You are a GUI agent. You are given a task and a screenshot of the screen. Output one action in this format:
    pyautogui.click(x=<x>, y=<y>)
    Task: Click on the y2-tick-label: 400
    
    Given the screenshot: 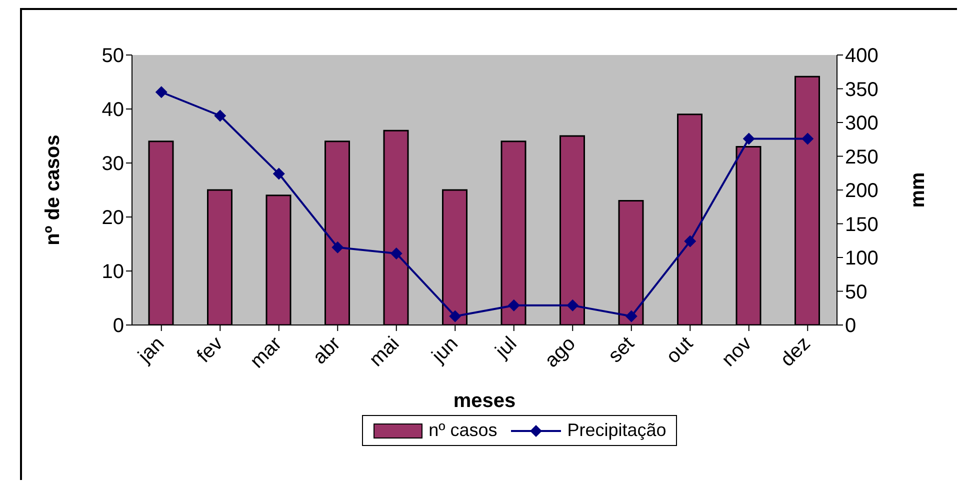 What is the action you would take?
    pyautogui.click(x=861, y=56)
    